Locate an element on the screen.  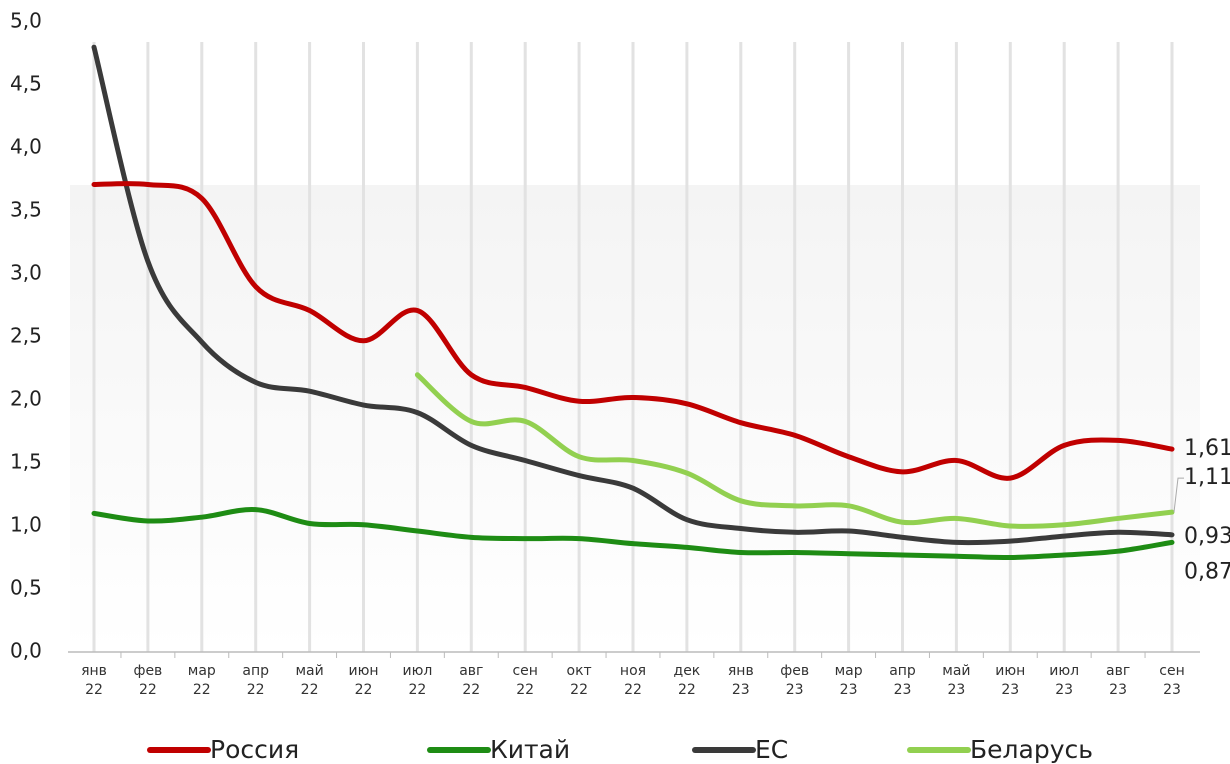
x-tick-label: дек 22 is located at coordinates (687, 680).